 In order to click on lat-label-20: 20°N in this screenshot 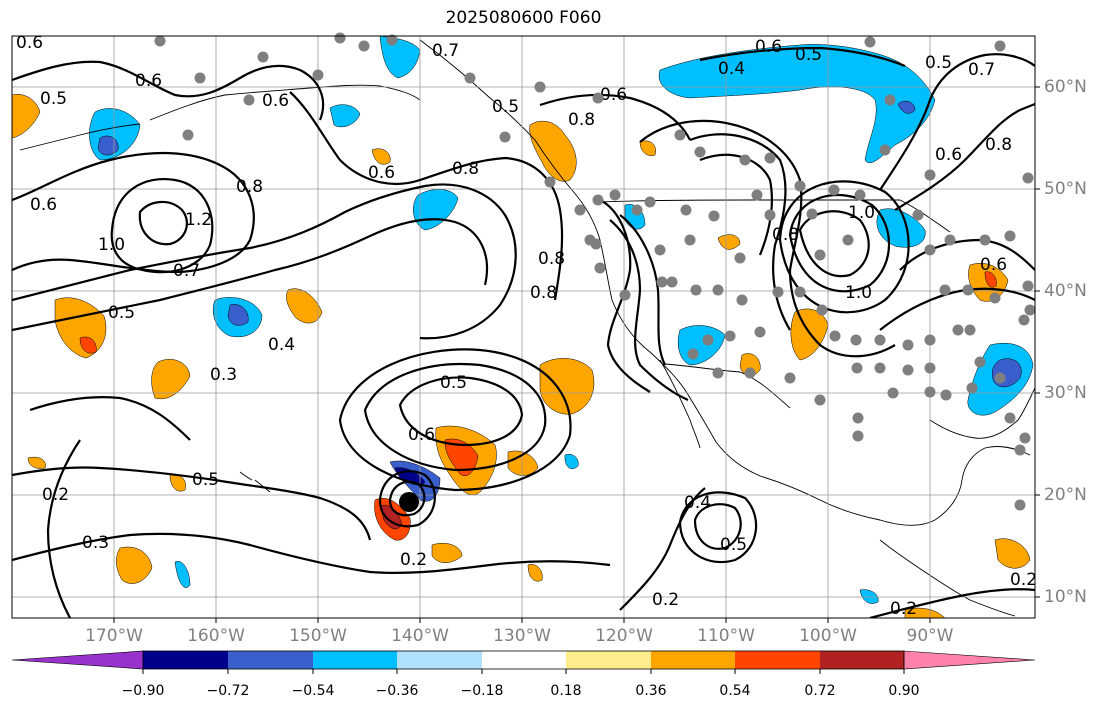, I will do `click(1065, 495)`.